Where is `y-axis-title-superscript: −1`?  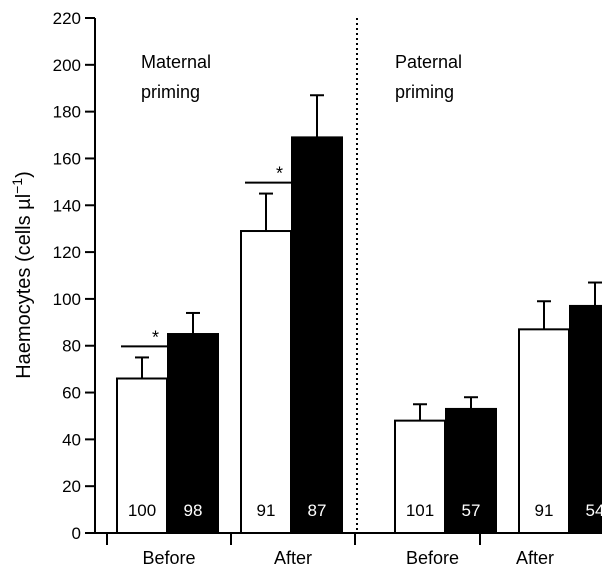 y-axis-title-superscript: −1 is located at coordinates (17, 186).